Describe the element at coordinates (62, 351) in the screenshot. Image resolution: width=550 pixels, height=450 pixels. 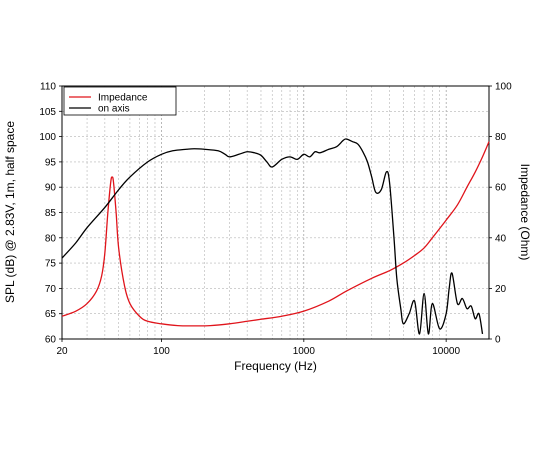
I see `x-tick-label: 20` at that location.